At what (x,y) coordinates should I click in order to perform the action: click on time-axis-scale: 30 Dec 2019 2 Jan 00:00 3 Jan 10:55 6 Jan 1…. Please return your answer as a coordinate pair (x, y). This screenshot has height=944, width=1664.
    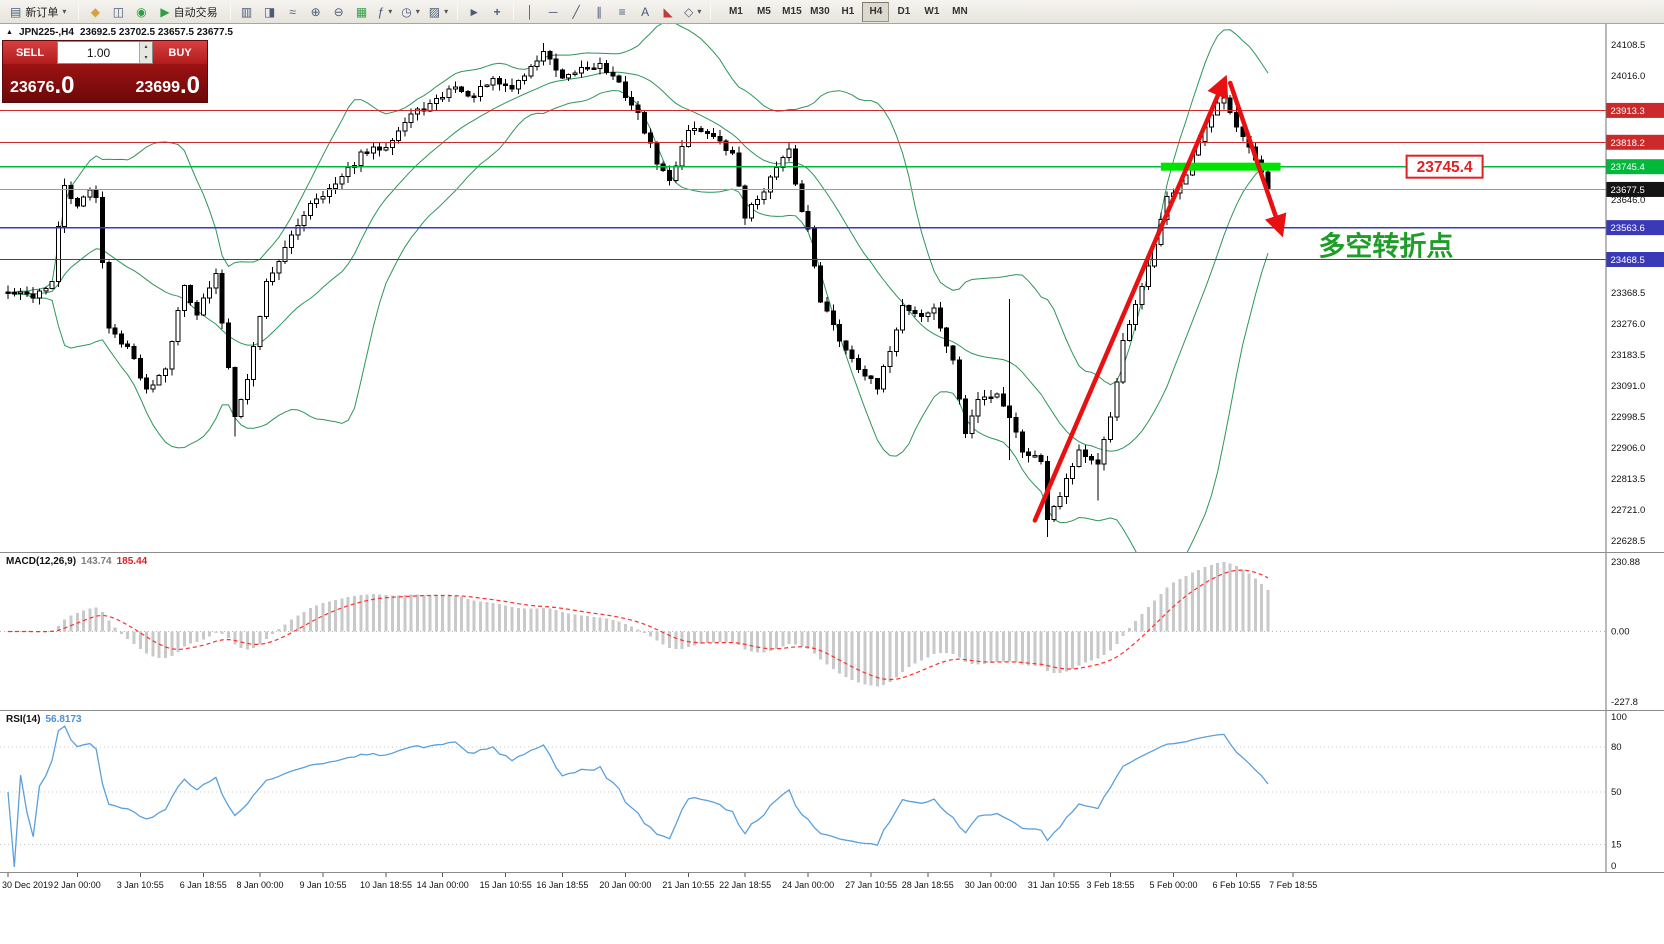
    Looking at the image, I should click on (832, 908).